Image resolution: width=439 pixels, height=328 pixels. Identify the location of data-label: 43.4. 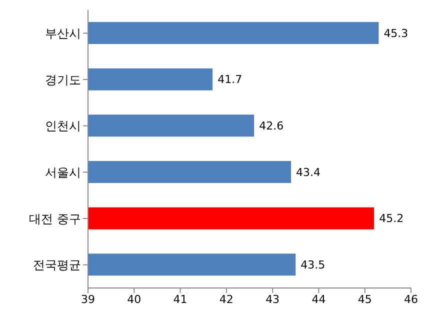
(308, 172).